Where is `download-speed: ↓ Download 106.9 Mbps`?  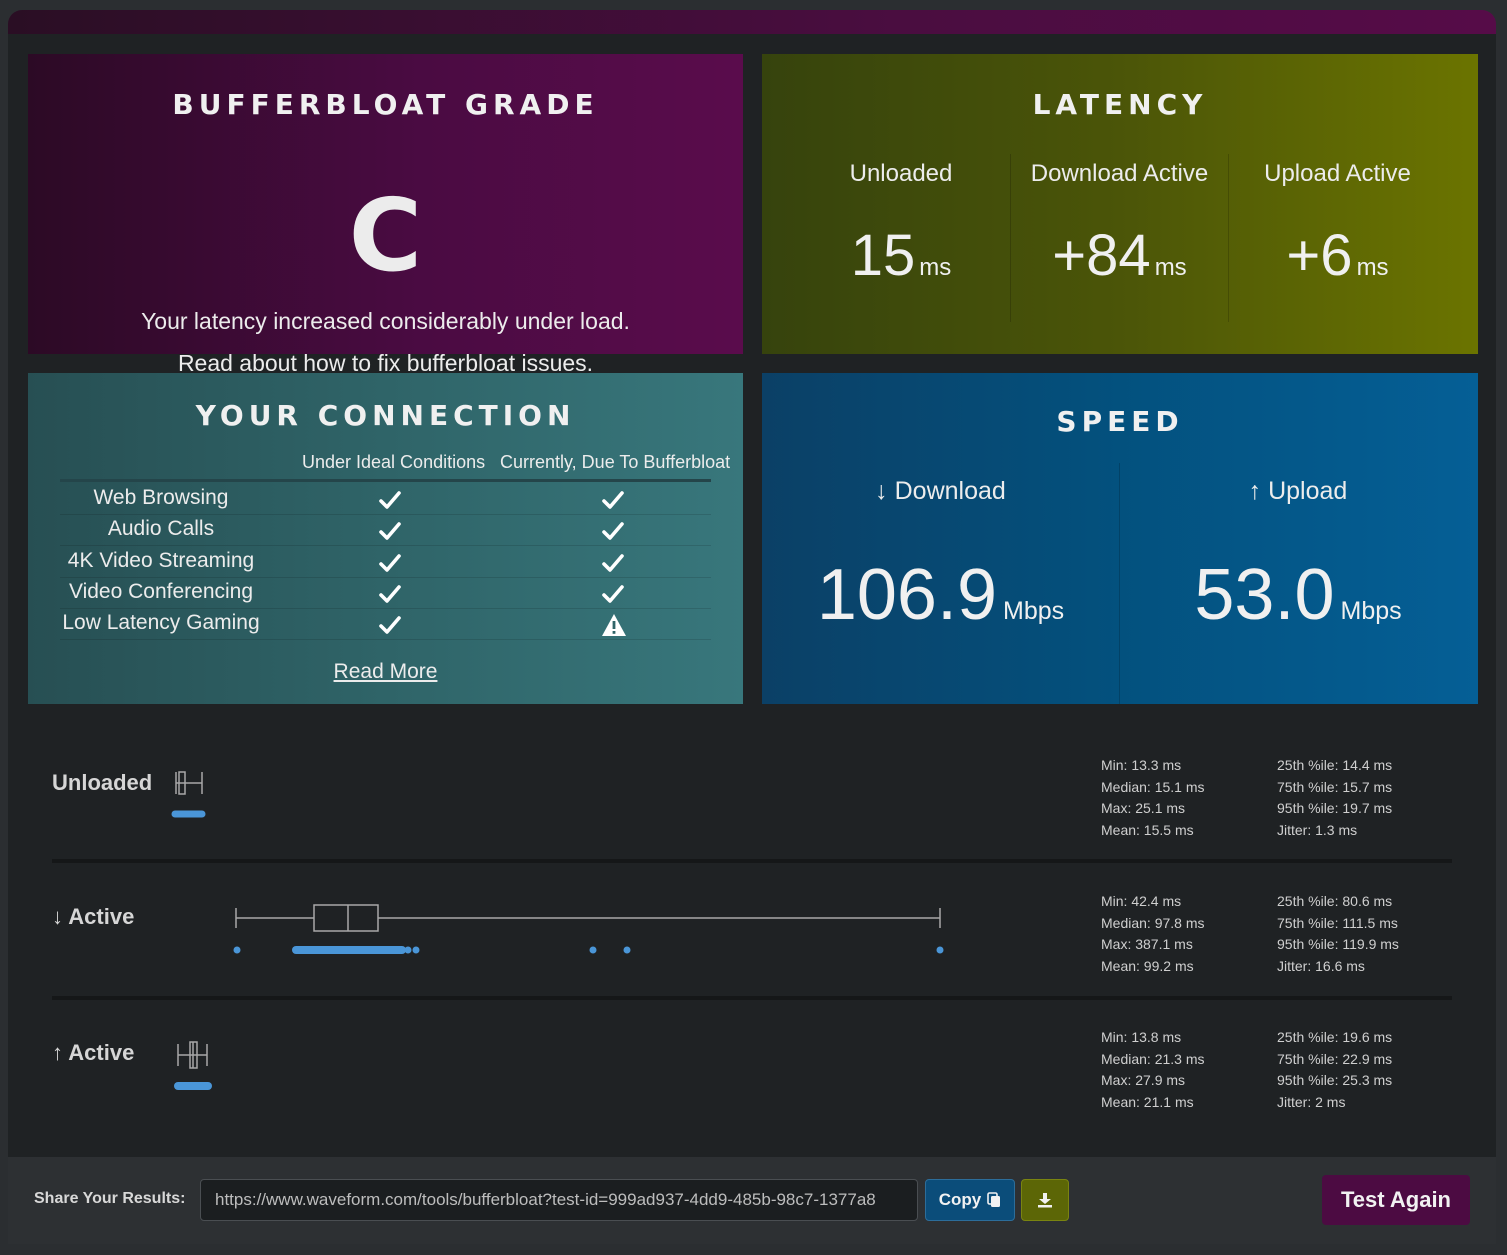
download-speed: ↓ Download 106.9 Mbps is located at coordinates (940, 583).